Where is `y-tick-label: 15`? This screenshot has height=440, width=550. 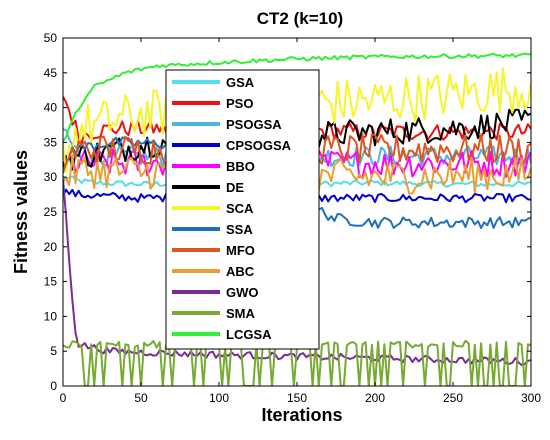 y-tick-label: 15 is located at coordinates (51, 282).